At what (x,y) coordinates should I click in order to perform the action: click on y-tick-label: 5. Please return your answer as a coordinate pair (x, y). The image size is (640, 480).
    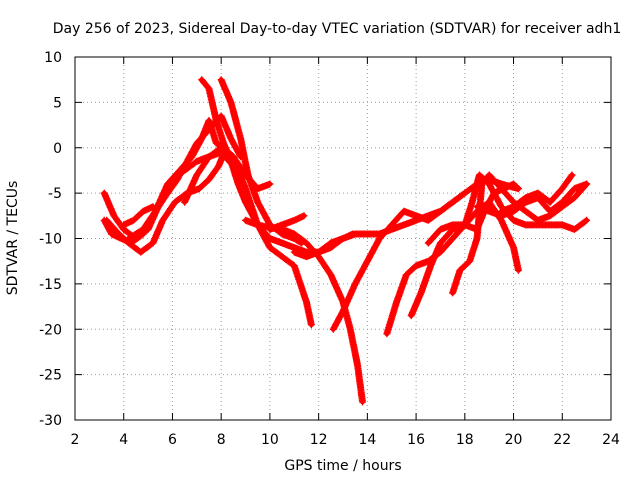
    Looking at the image, I should click on (57, 103).